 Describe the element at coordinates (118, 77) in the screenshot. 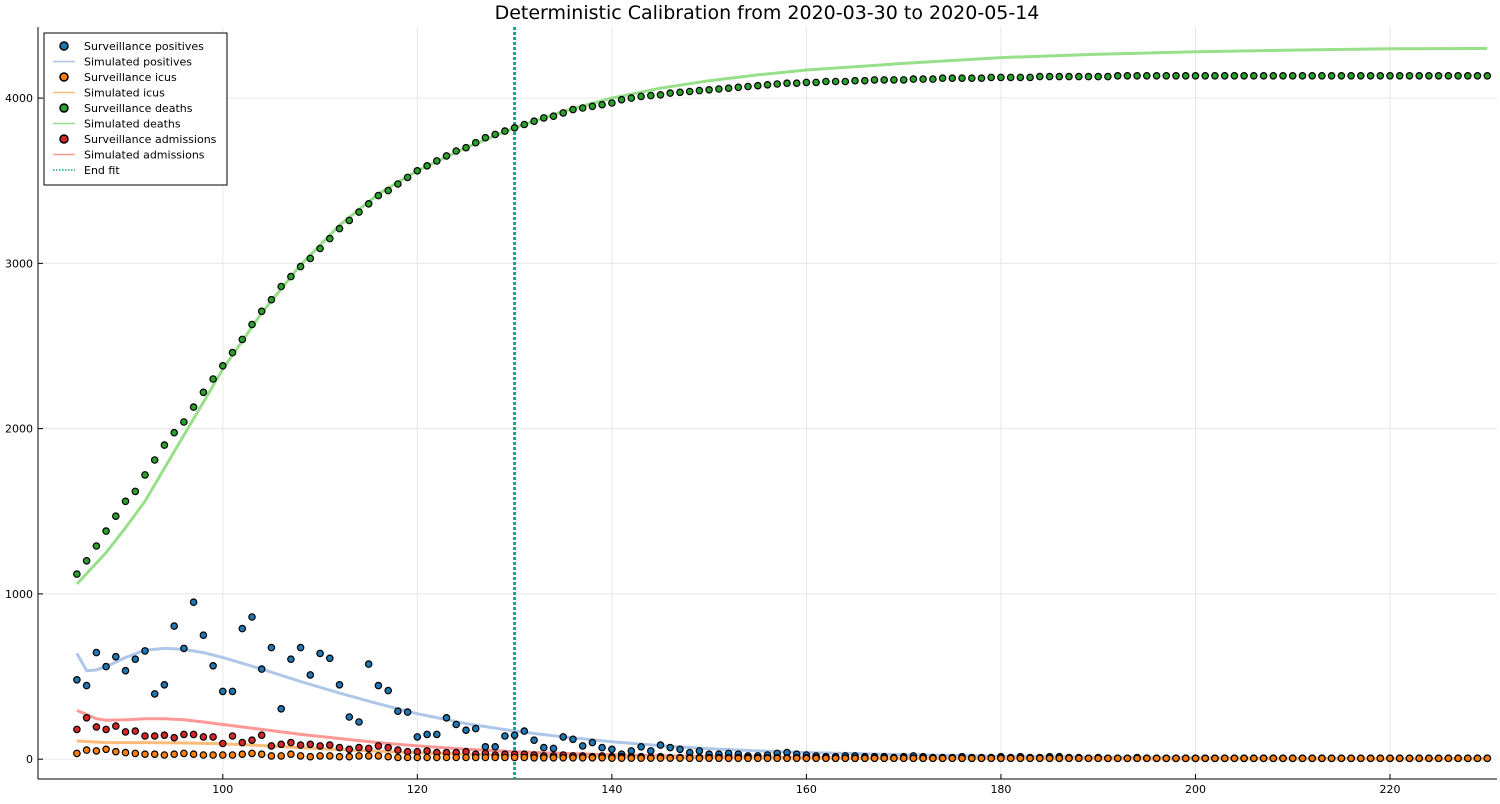

I see `legend-item-surveillance-icus: Surveillance icus` at that location.